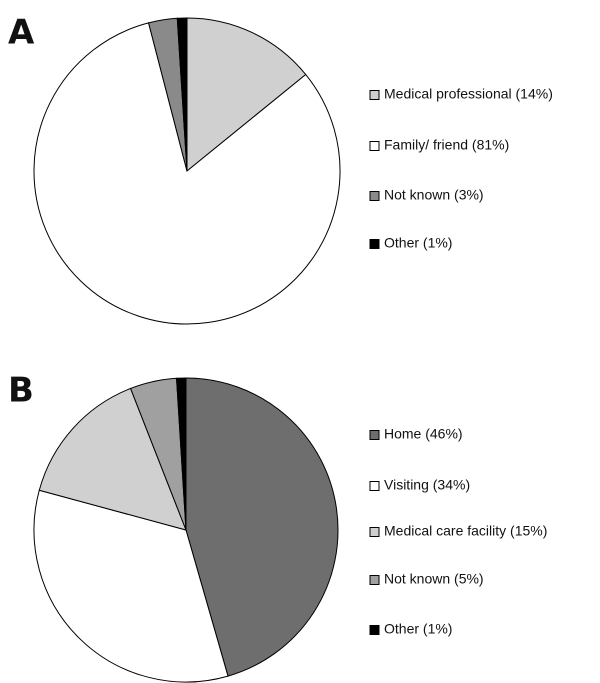 Image resolution: width=600 pixels, height=683 pixels. I want to click on legend-label: Home (46%), so click(423, 434).